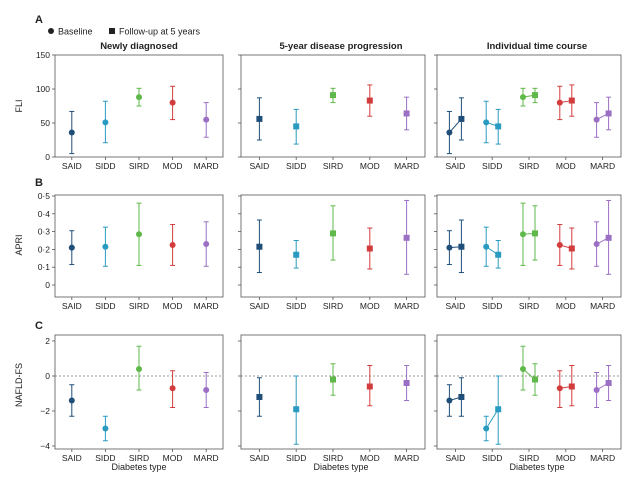  What do you see at coordinates (39, 326) in the screenshot?
I see `panel-letter-c: C` at bounding box center [39, 326].